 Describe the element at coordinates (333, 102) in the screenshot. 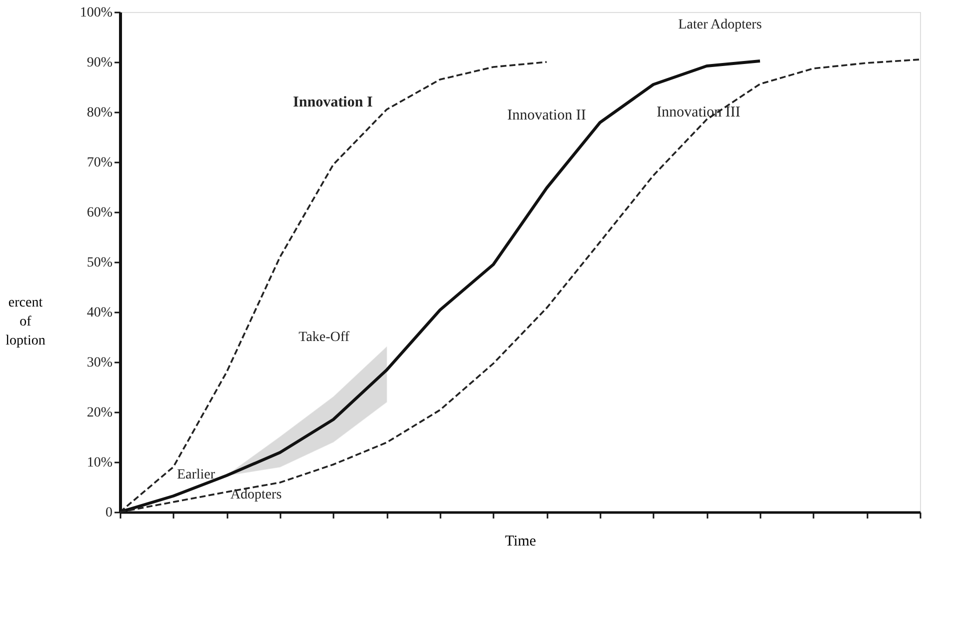

I see `series-label: Innovation I` at that location.